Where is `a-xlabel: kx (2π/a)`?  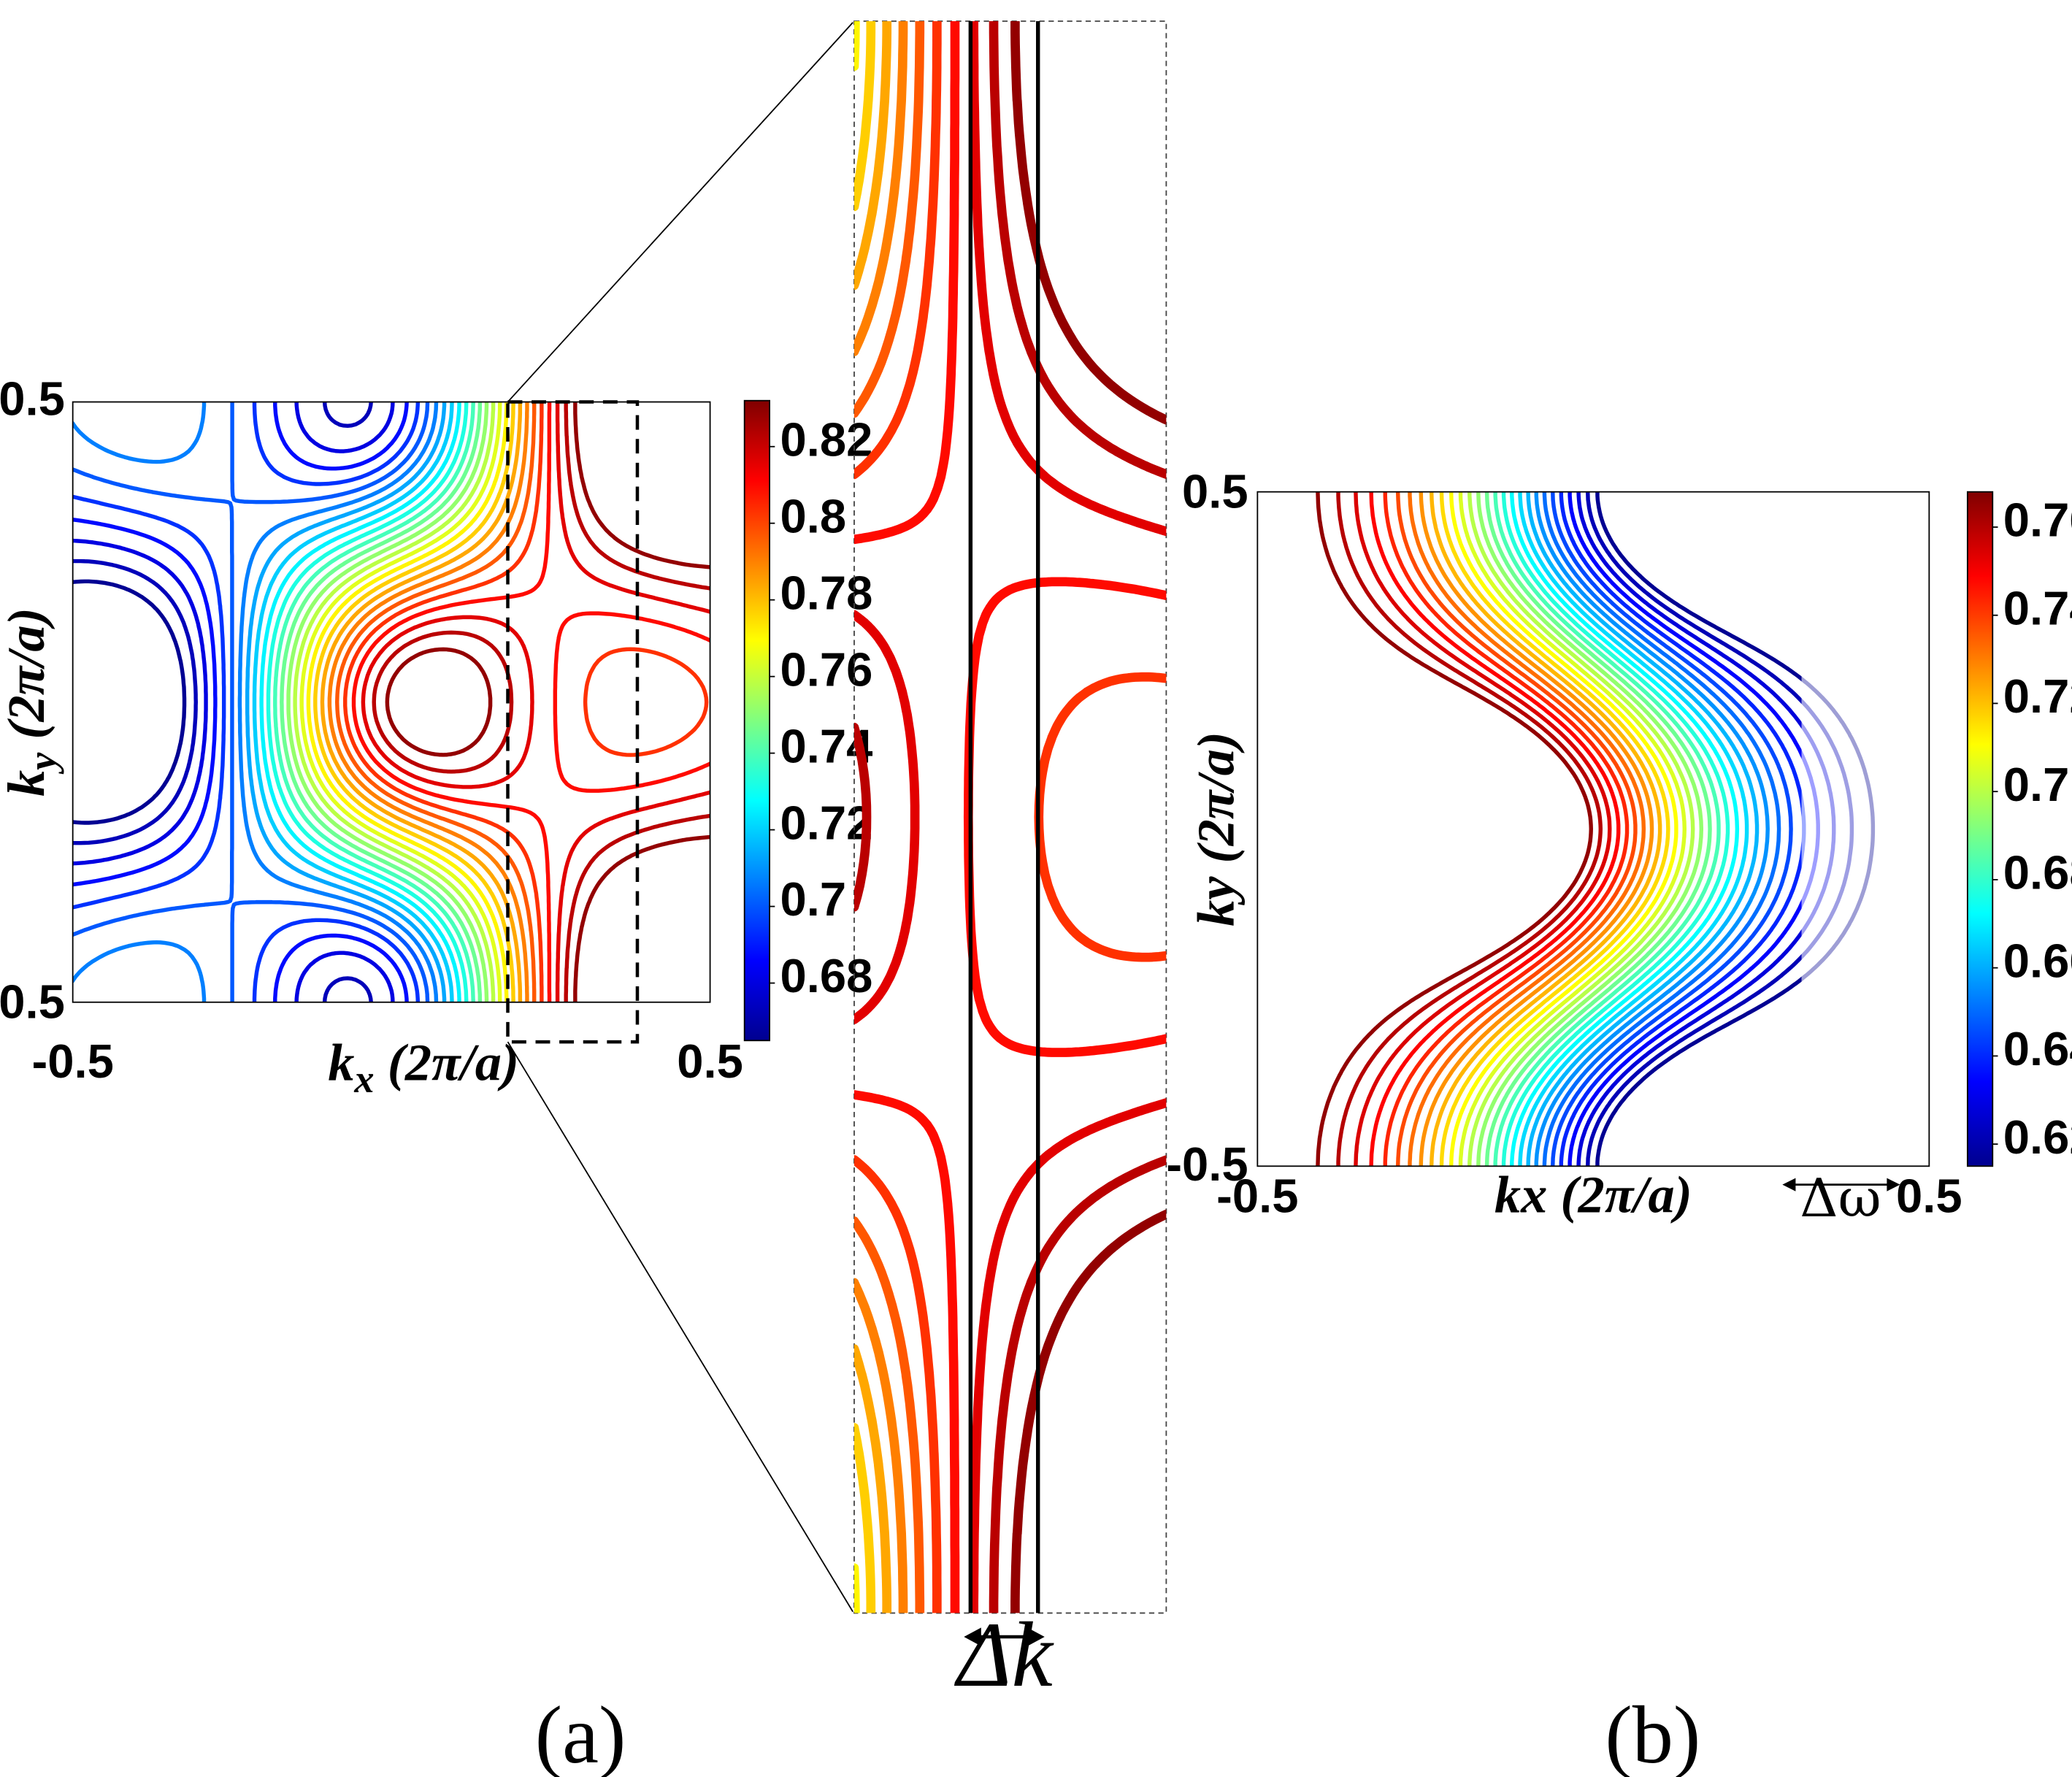
a-xlabel: kx (2π/a) is located at coordinates (423, 1067).